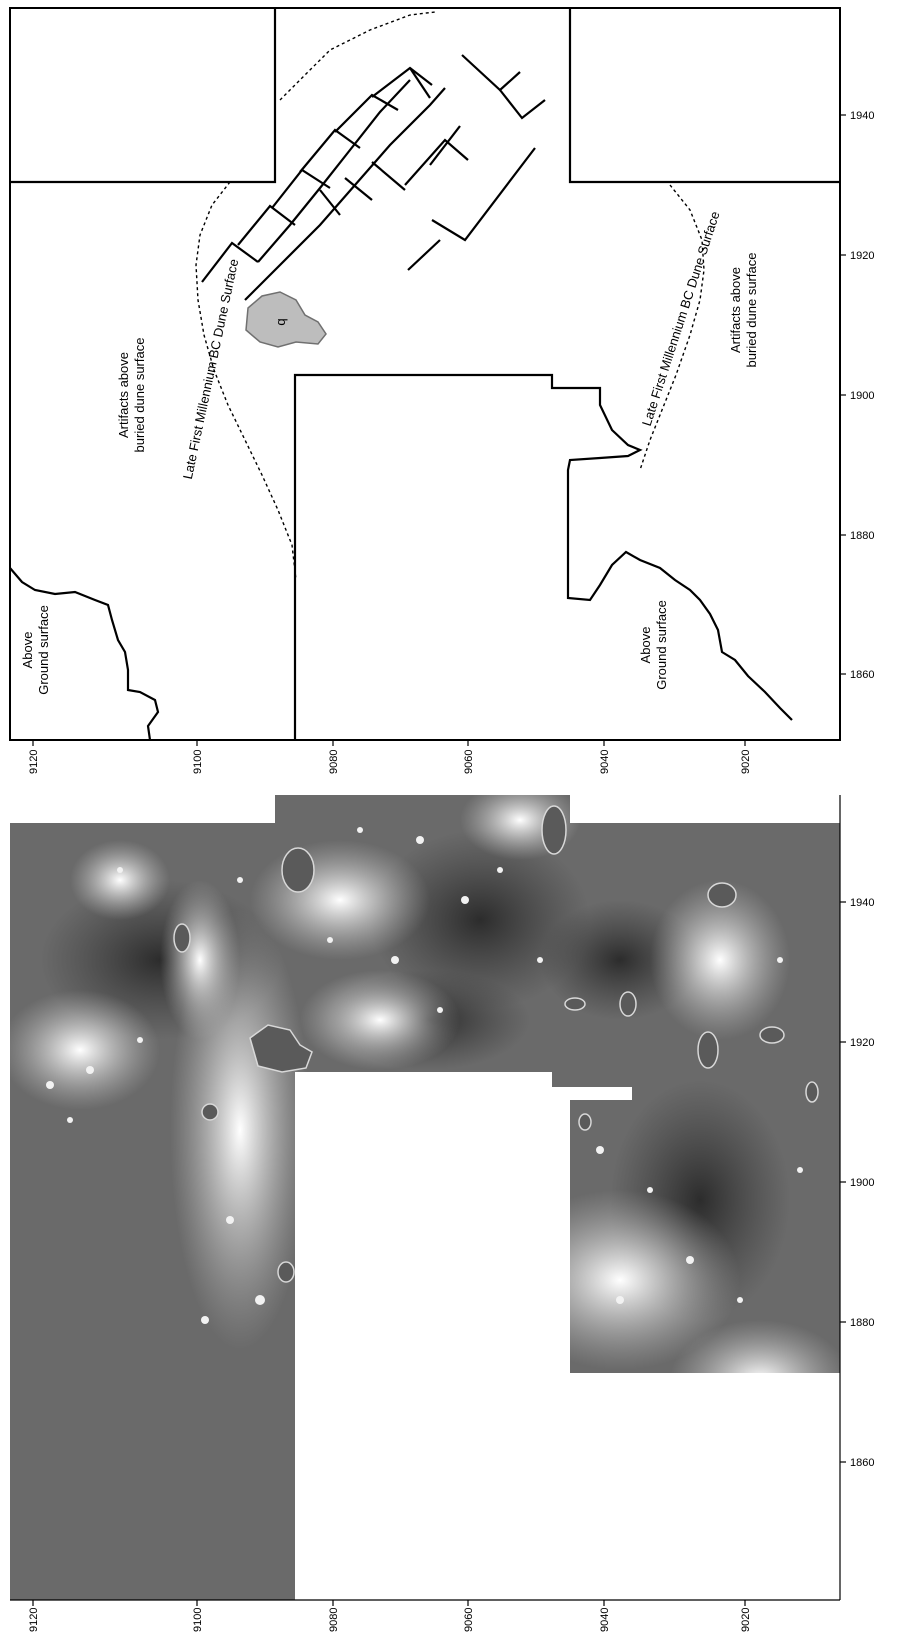 The image size is (918, 1632). I want to click on top-x-tick-1860: 1860, so click(862, 675).